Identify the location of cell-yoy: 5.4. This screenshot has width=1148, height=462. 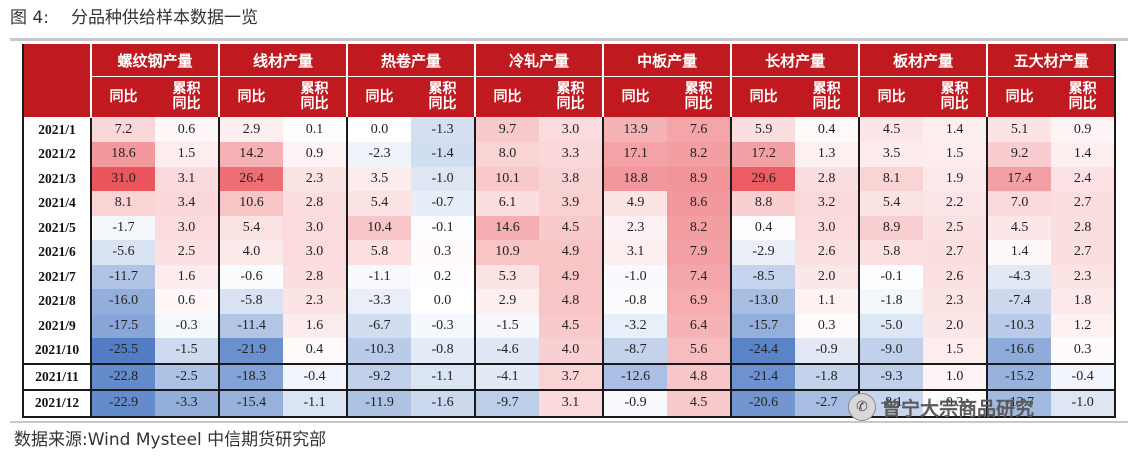
(379, 203).